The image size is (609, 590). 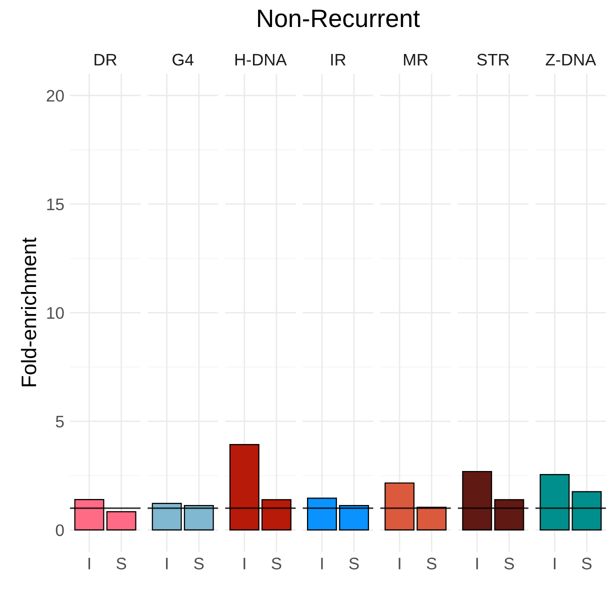 What do you see at coordinates (183, 60) in the screenshot?
I see `chart-subtitle: G4` at bounding box center [183, 60].